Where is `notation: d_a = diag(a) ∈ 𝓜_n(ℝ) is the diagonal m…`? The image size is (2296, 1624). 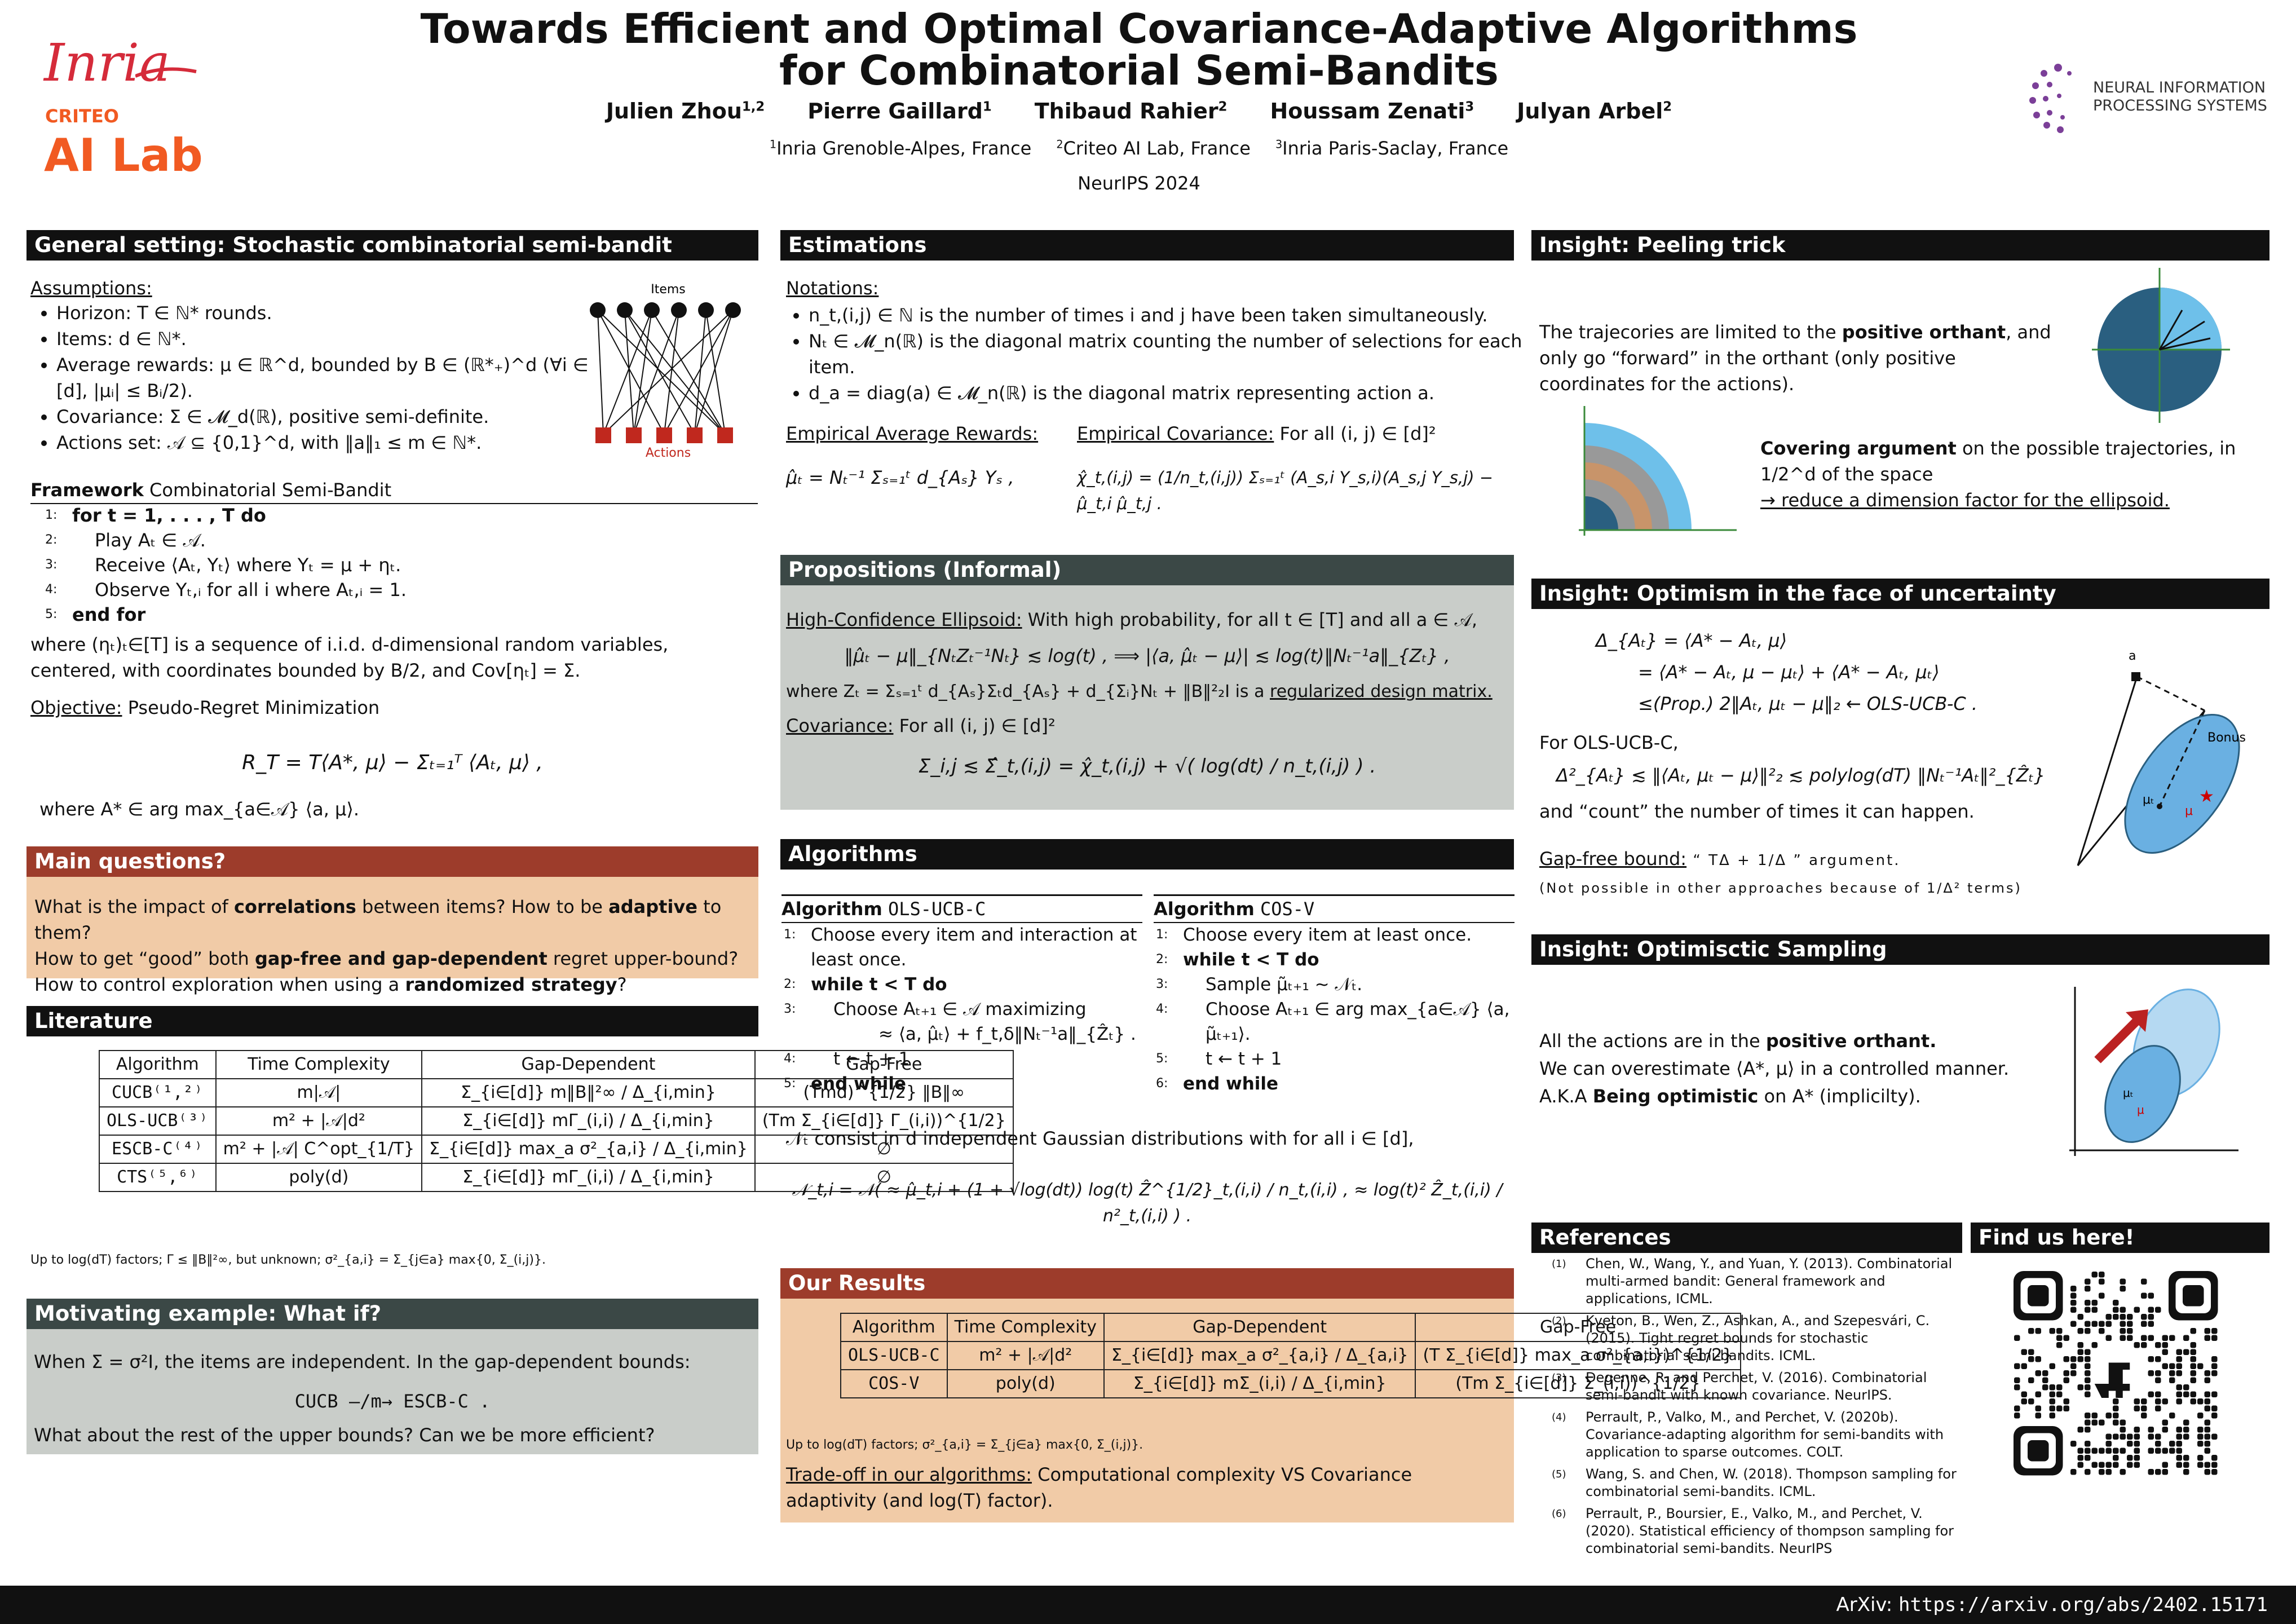 notation: d_a = diag(a) ∈ 𝓜_n(ℝ) is the diagonal m… is located at coordinates (1175, 393).